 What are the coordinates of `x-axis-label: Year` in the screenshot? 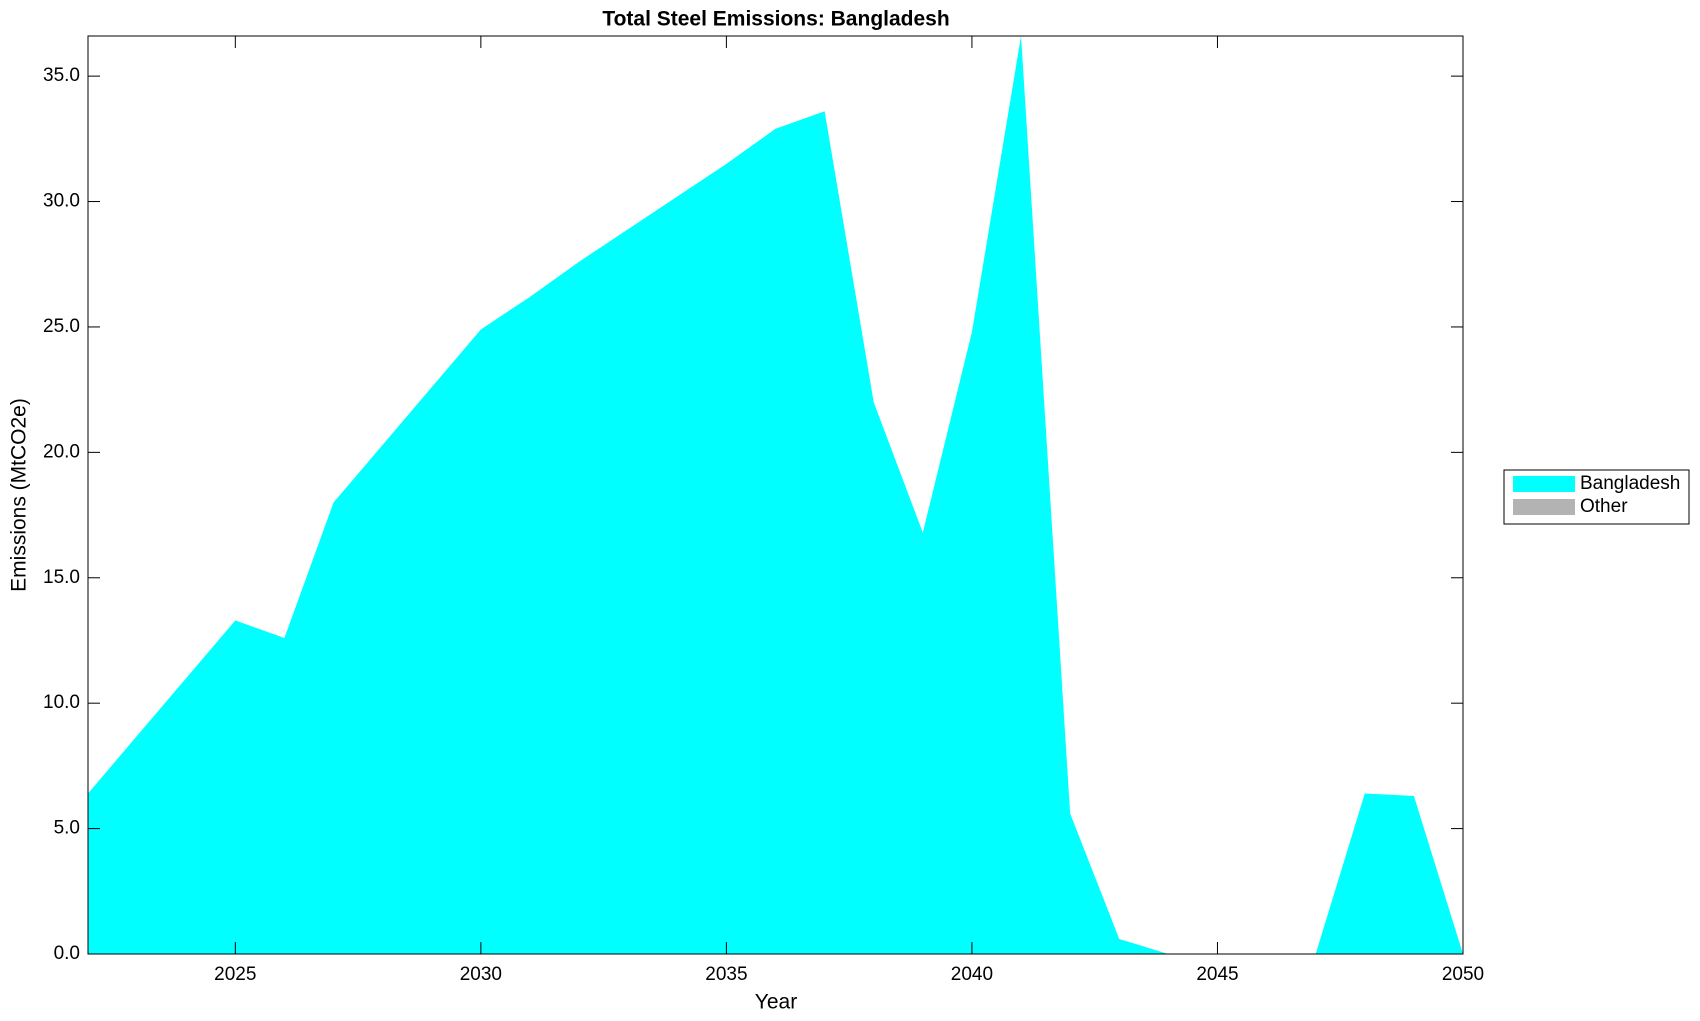 It's located at (776, 1002).